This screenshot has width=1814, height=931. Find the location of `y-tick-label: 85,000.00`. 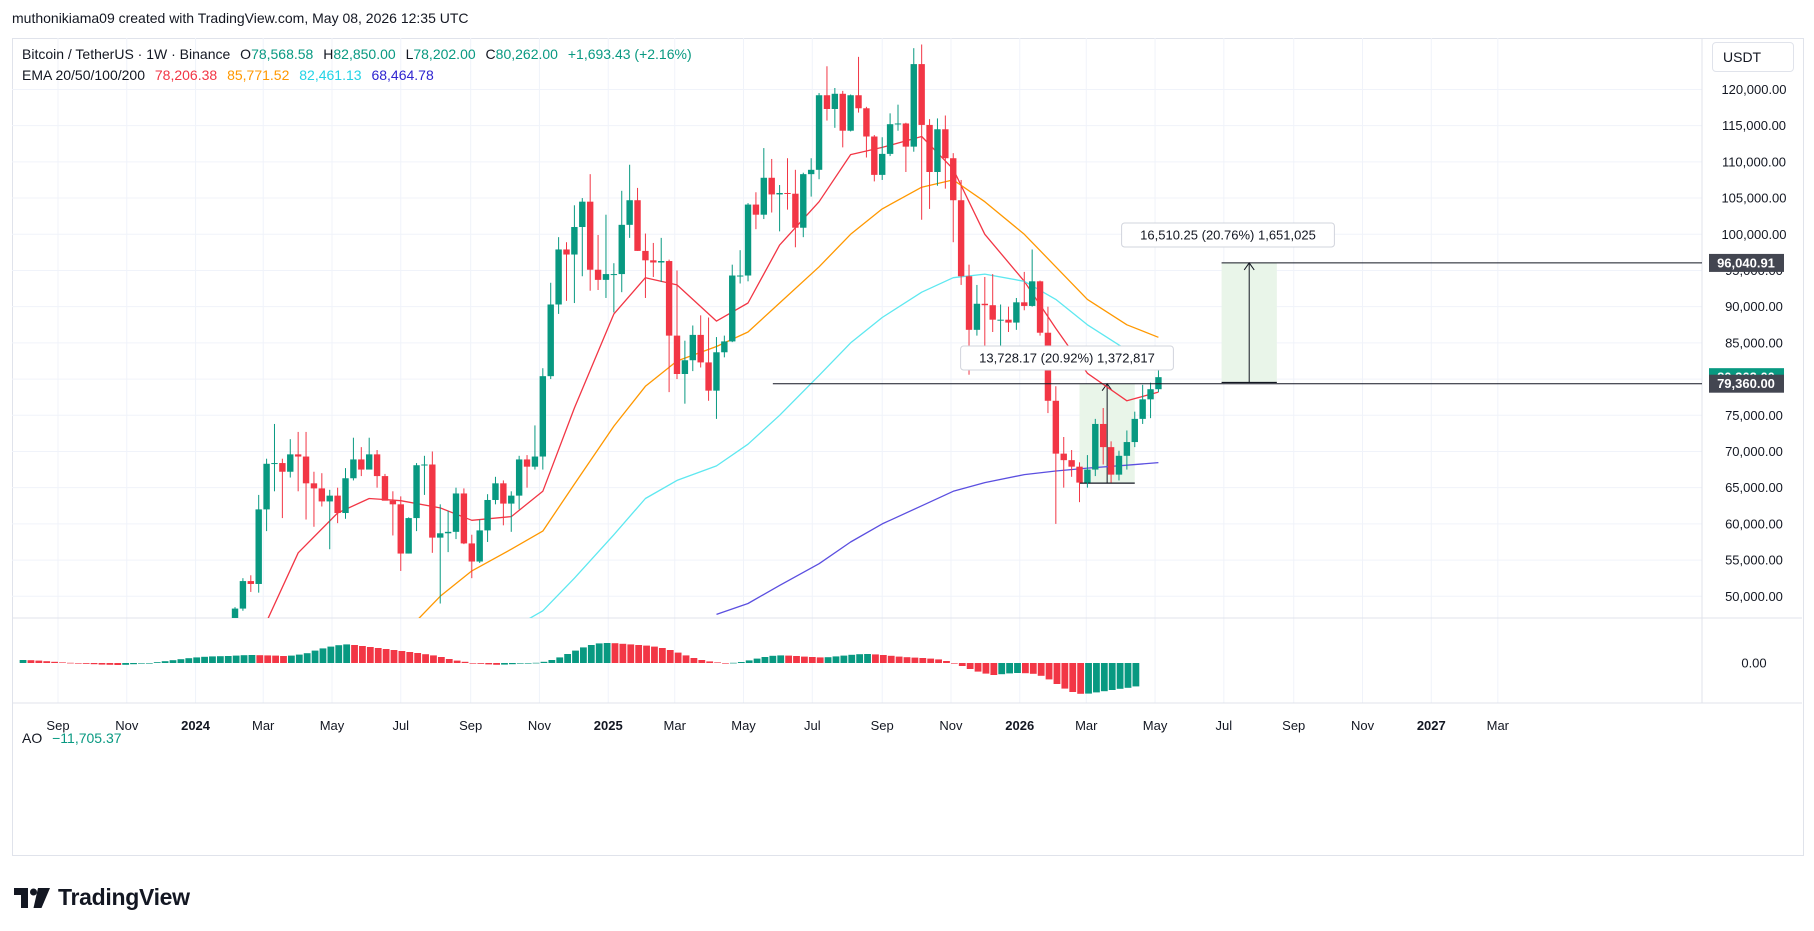

y-tick-label: 85,000.00 is located at coordinates (1754, 342).